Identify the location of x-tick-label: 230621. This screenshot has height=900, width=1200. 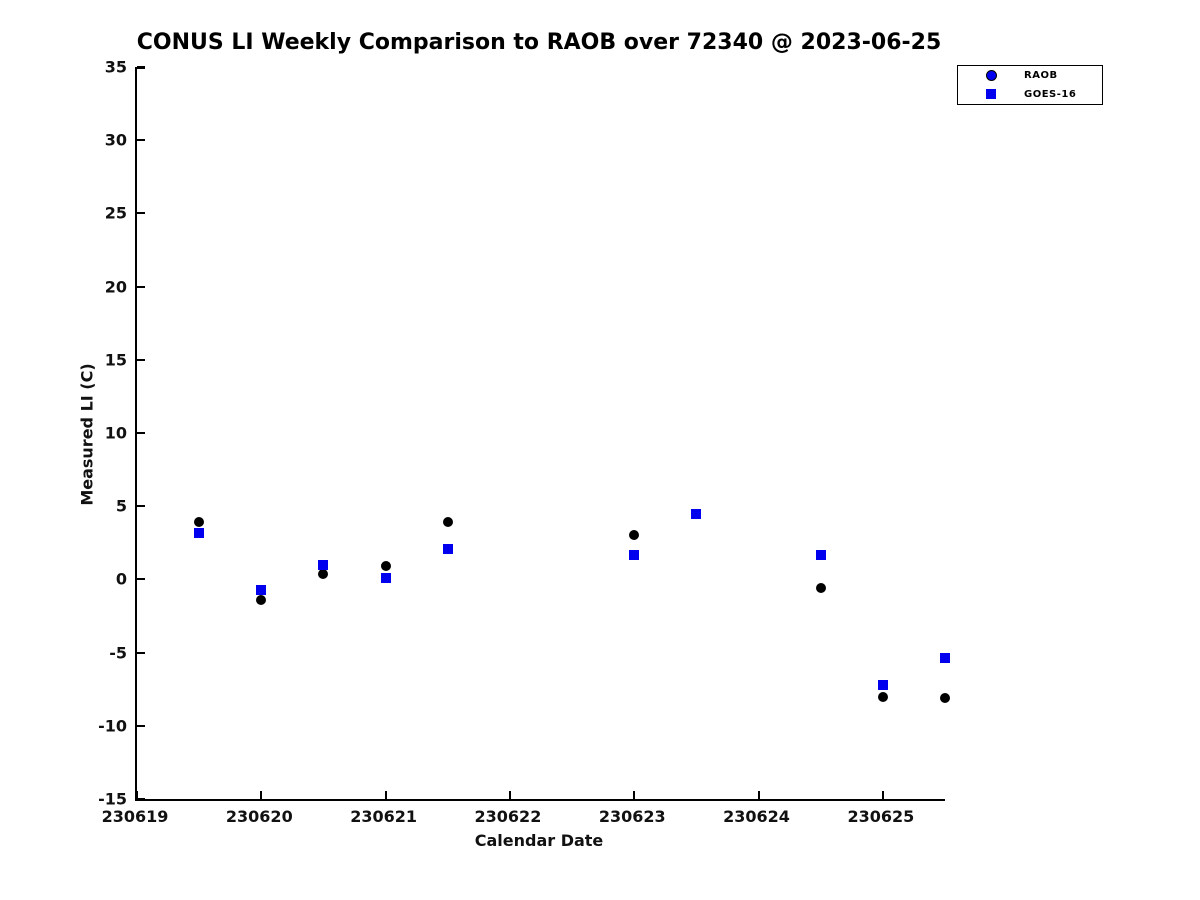
(384, 816).